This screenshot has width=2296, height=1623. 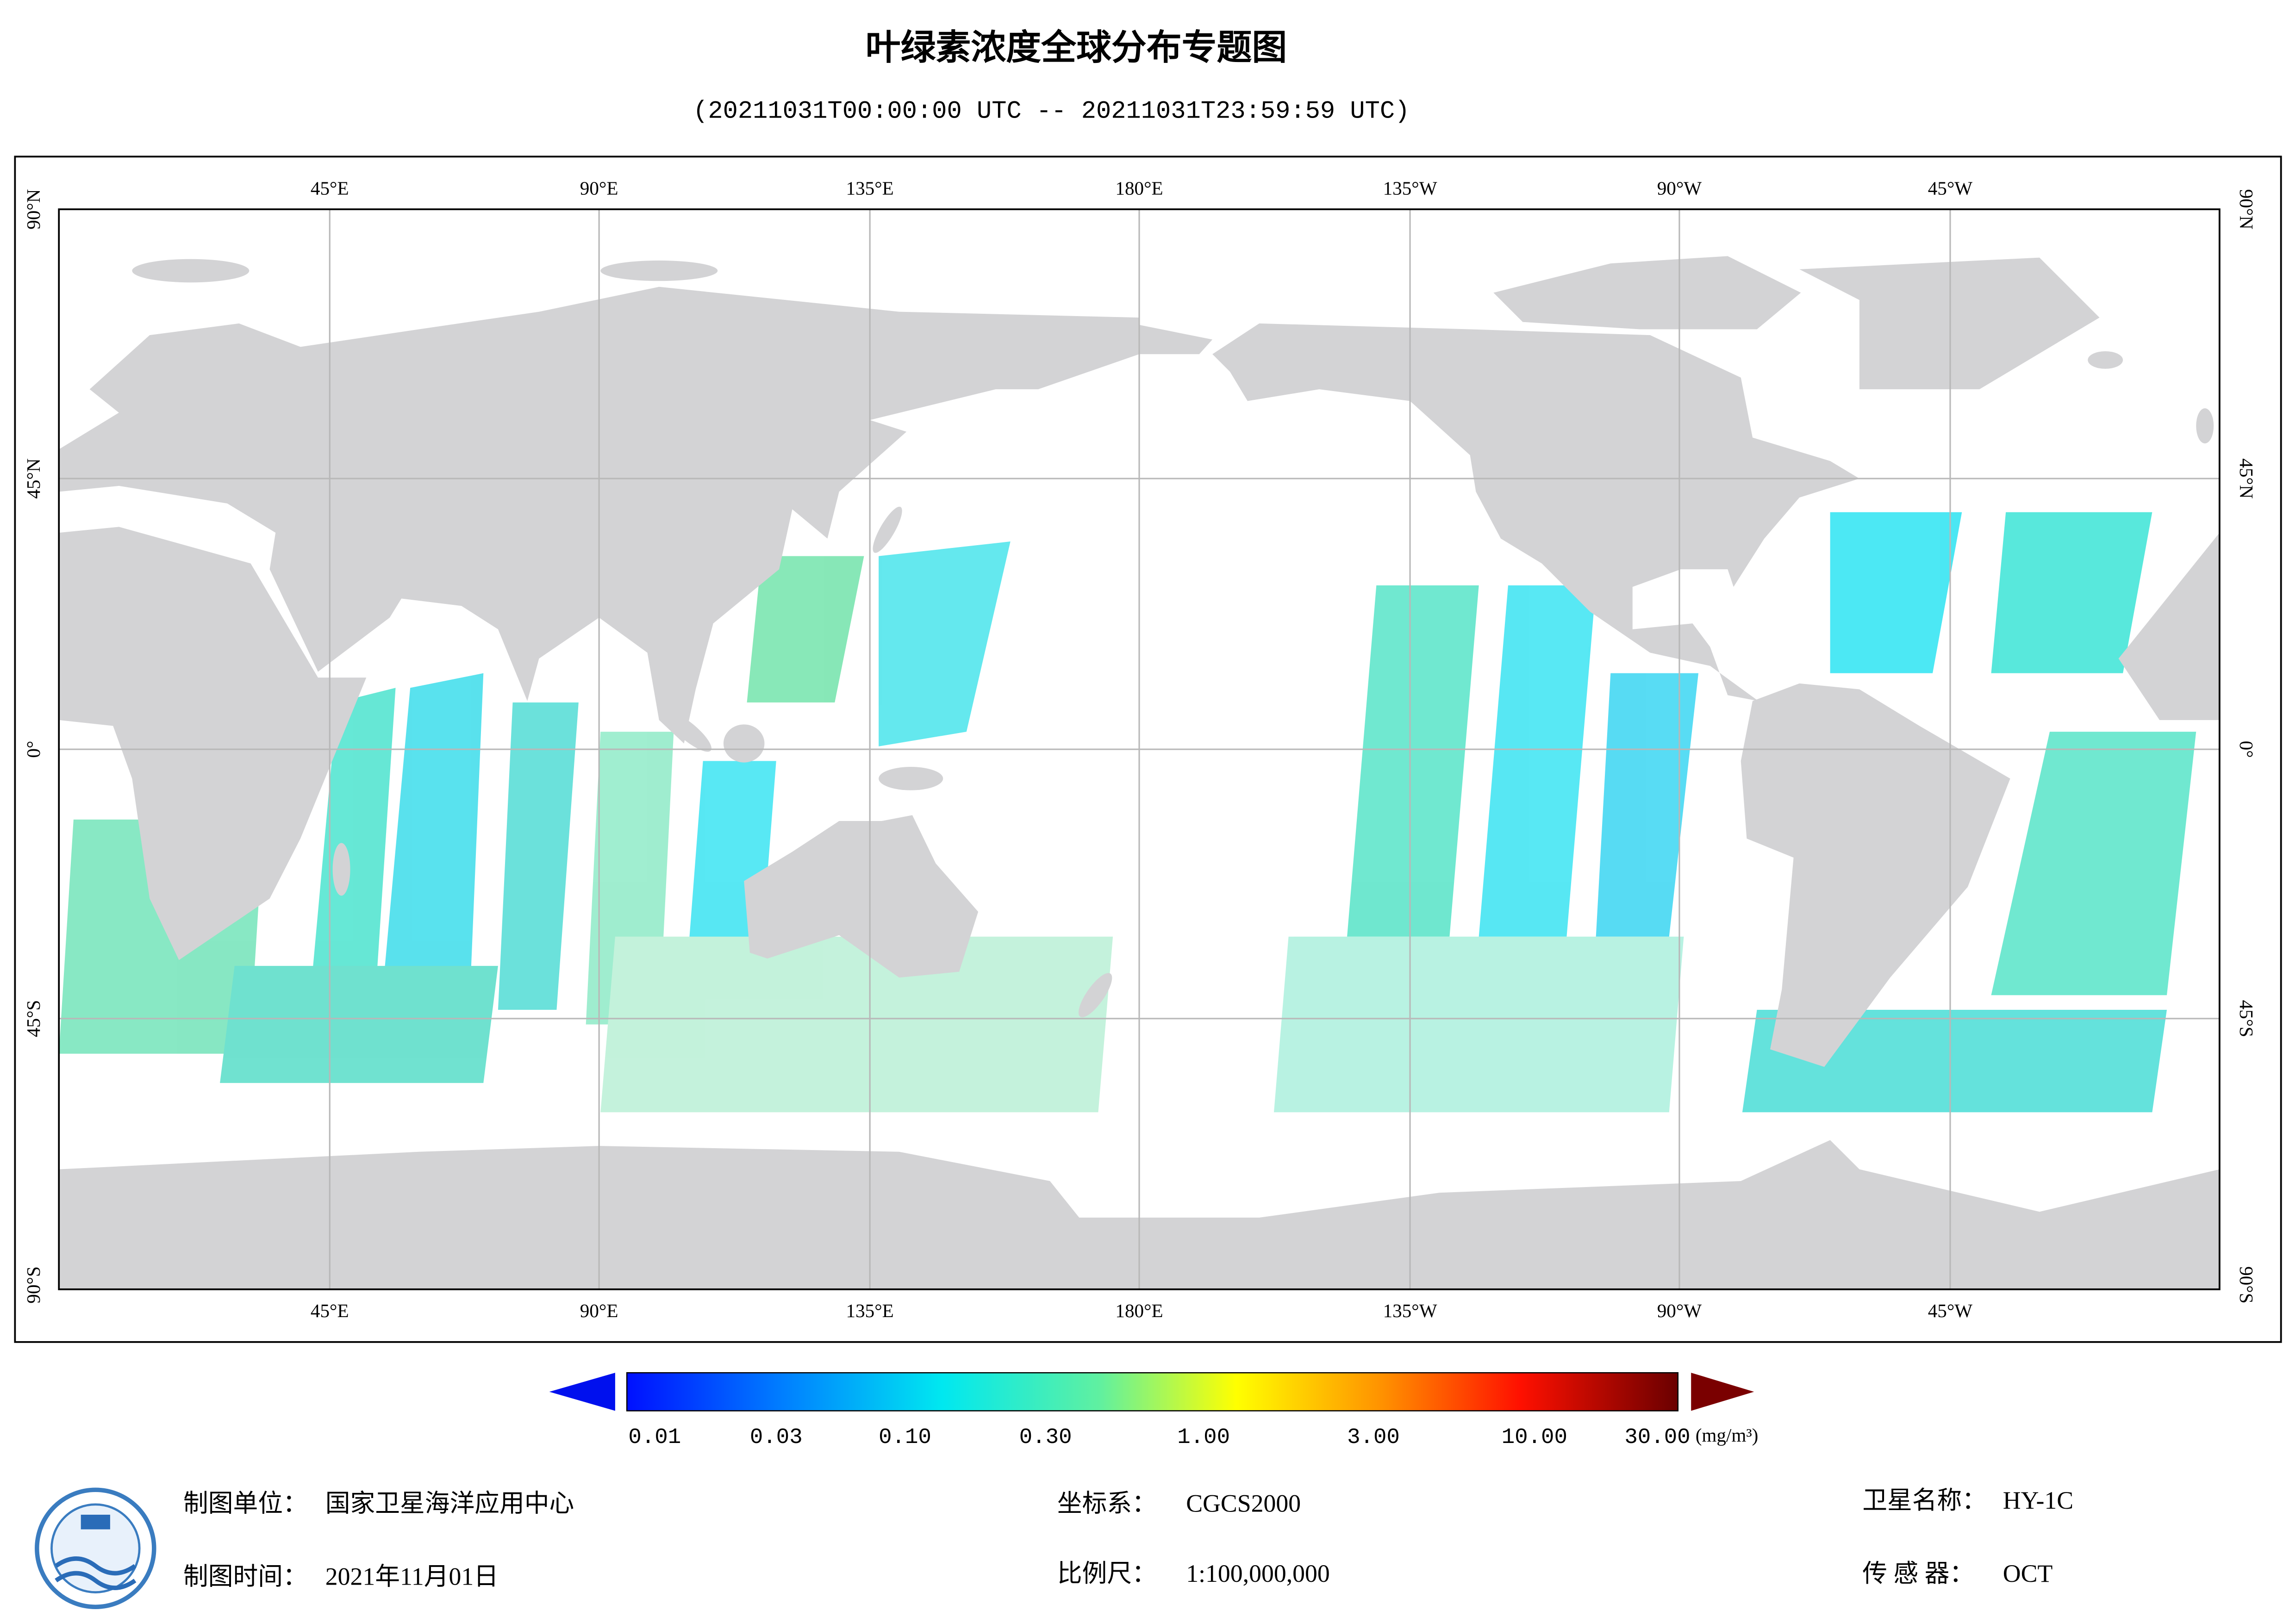 What do you see at coordinates (1243, 1503) in the screenshot?
I see `footer-value: CGCS2000` at bounding box center [1243, 1503].